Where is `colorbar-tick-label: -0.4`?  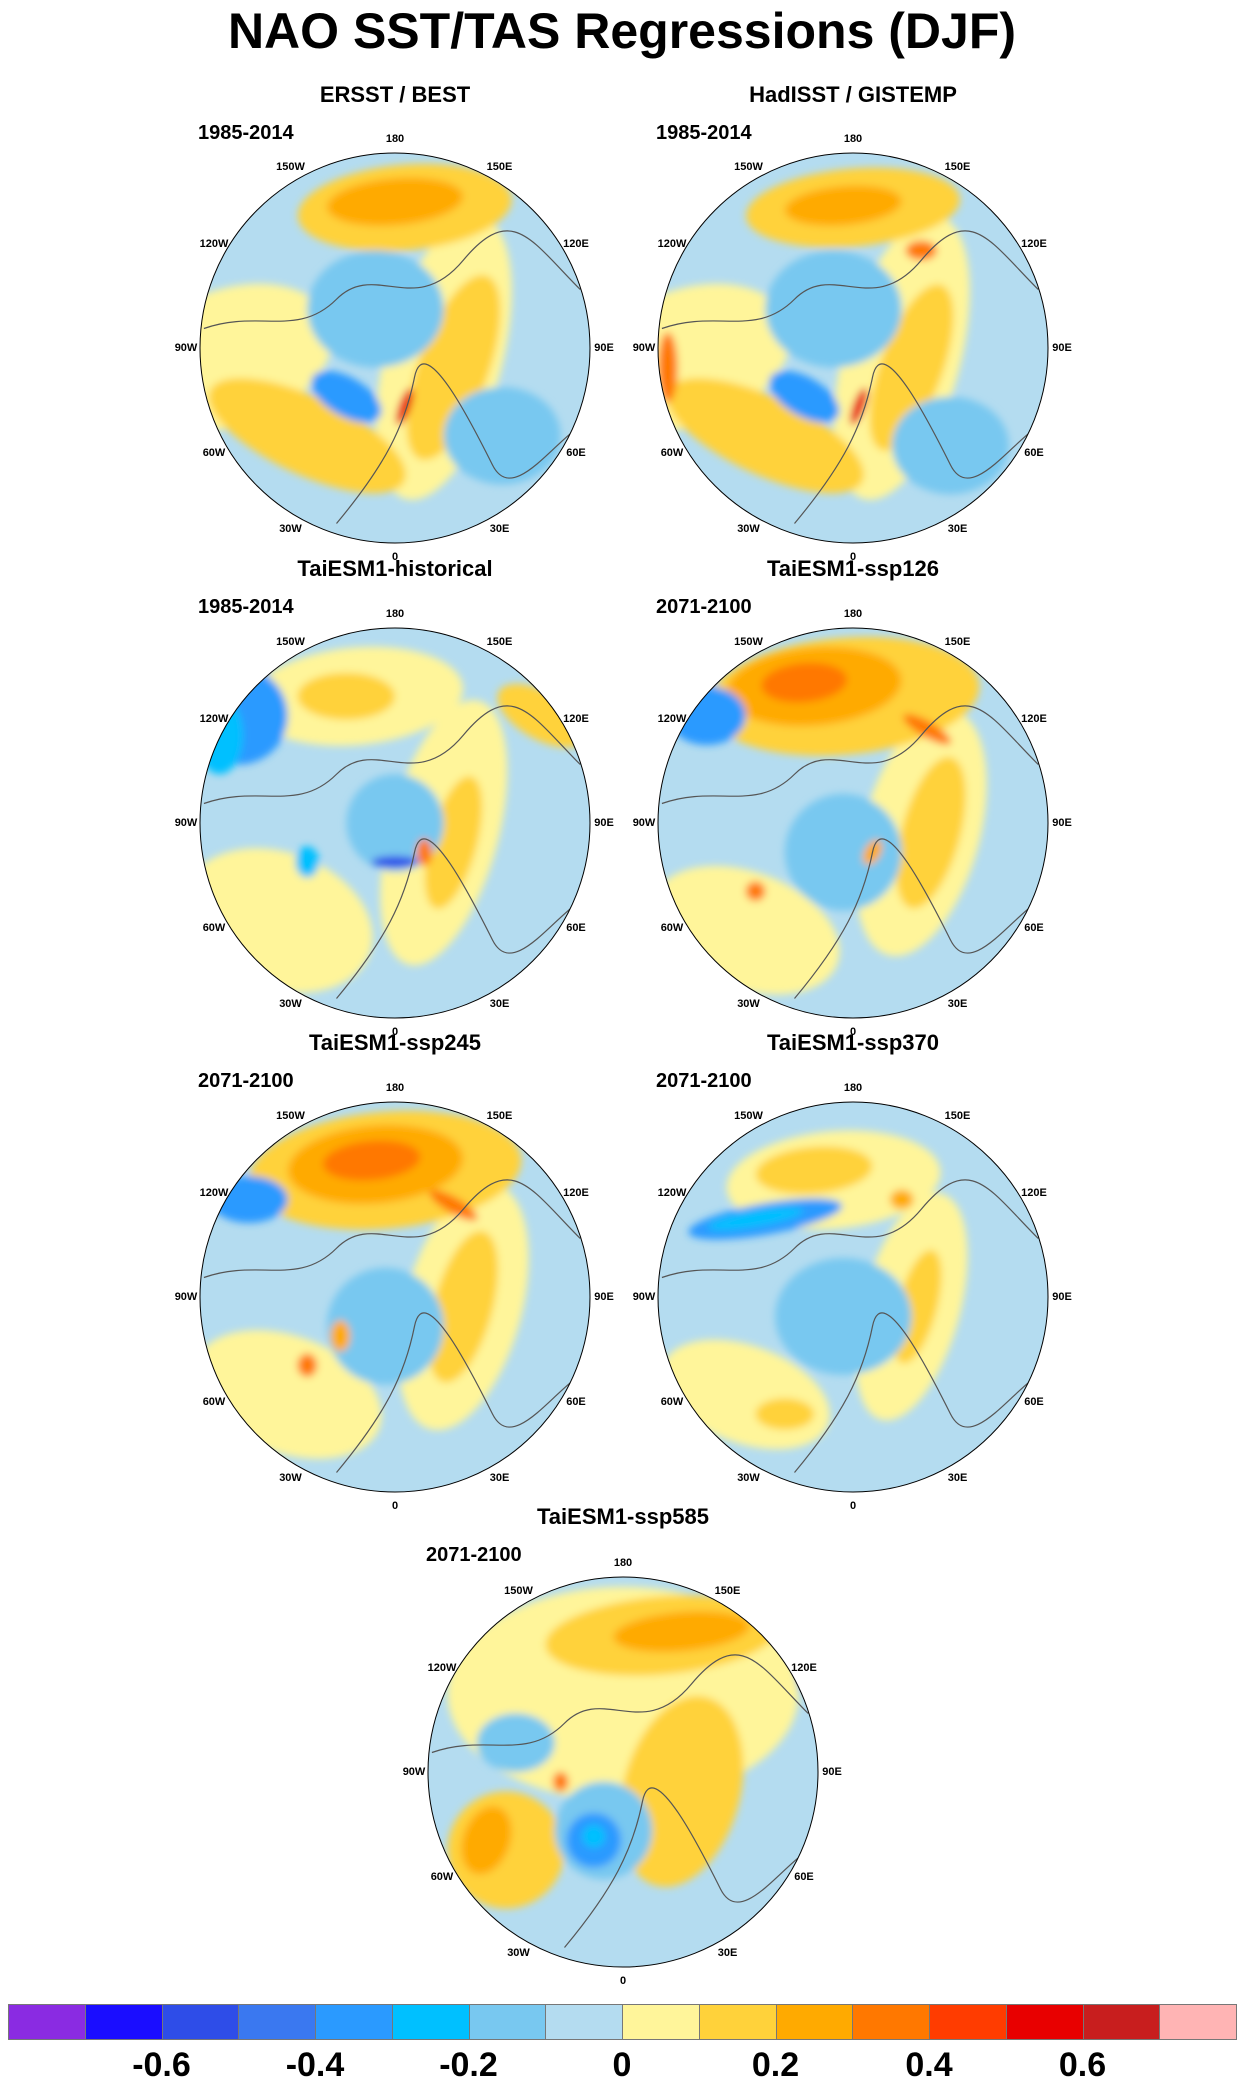
colorbar-tick-label: -0.4 is located at coordinates (315, 2065).